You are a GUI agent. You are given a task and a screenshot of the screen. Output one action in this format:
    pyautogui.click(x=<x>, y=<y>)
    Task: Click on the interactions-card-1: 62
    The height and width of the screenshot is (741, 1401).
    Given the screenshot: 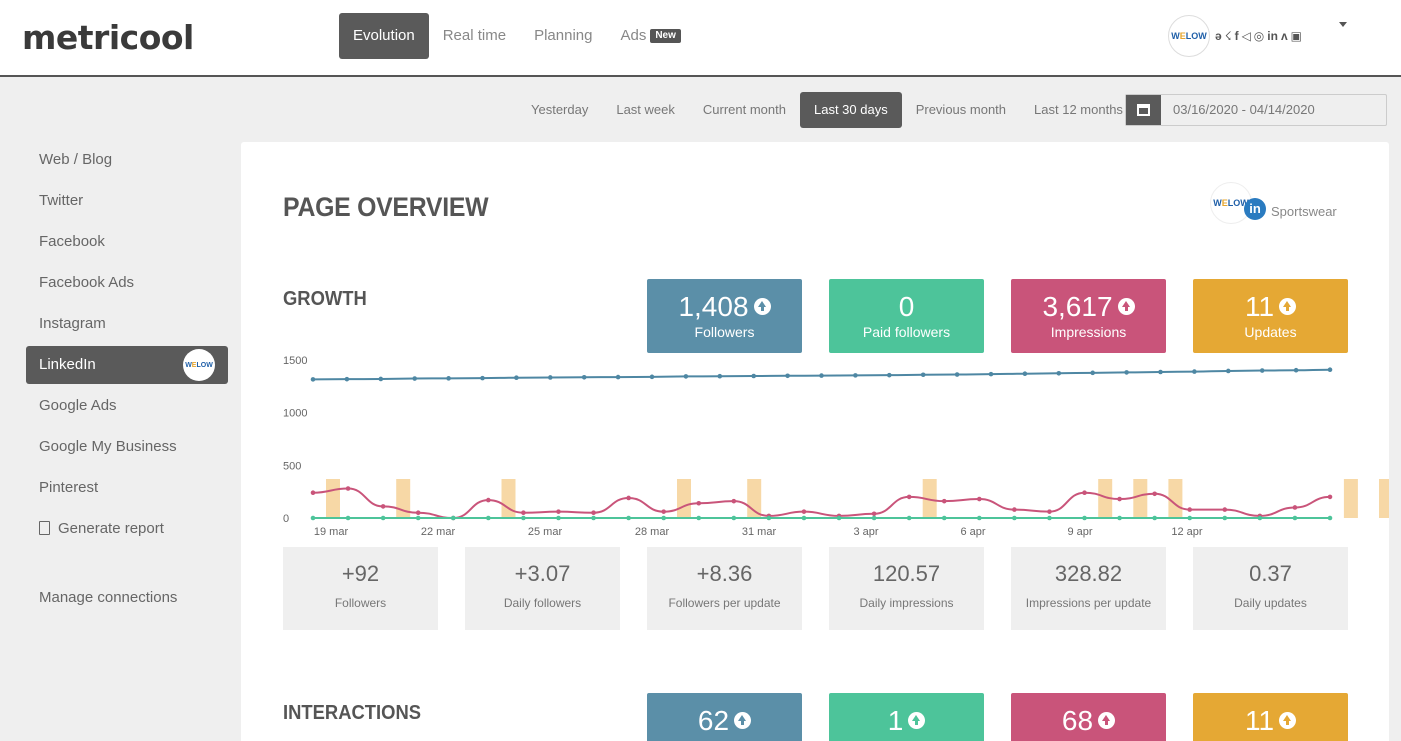 What is the action you would take?
    pyautogui.click(x=724, y=717)
    